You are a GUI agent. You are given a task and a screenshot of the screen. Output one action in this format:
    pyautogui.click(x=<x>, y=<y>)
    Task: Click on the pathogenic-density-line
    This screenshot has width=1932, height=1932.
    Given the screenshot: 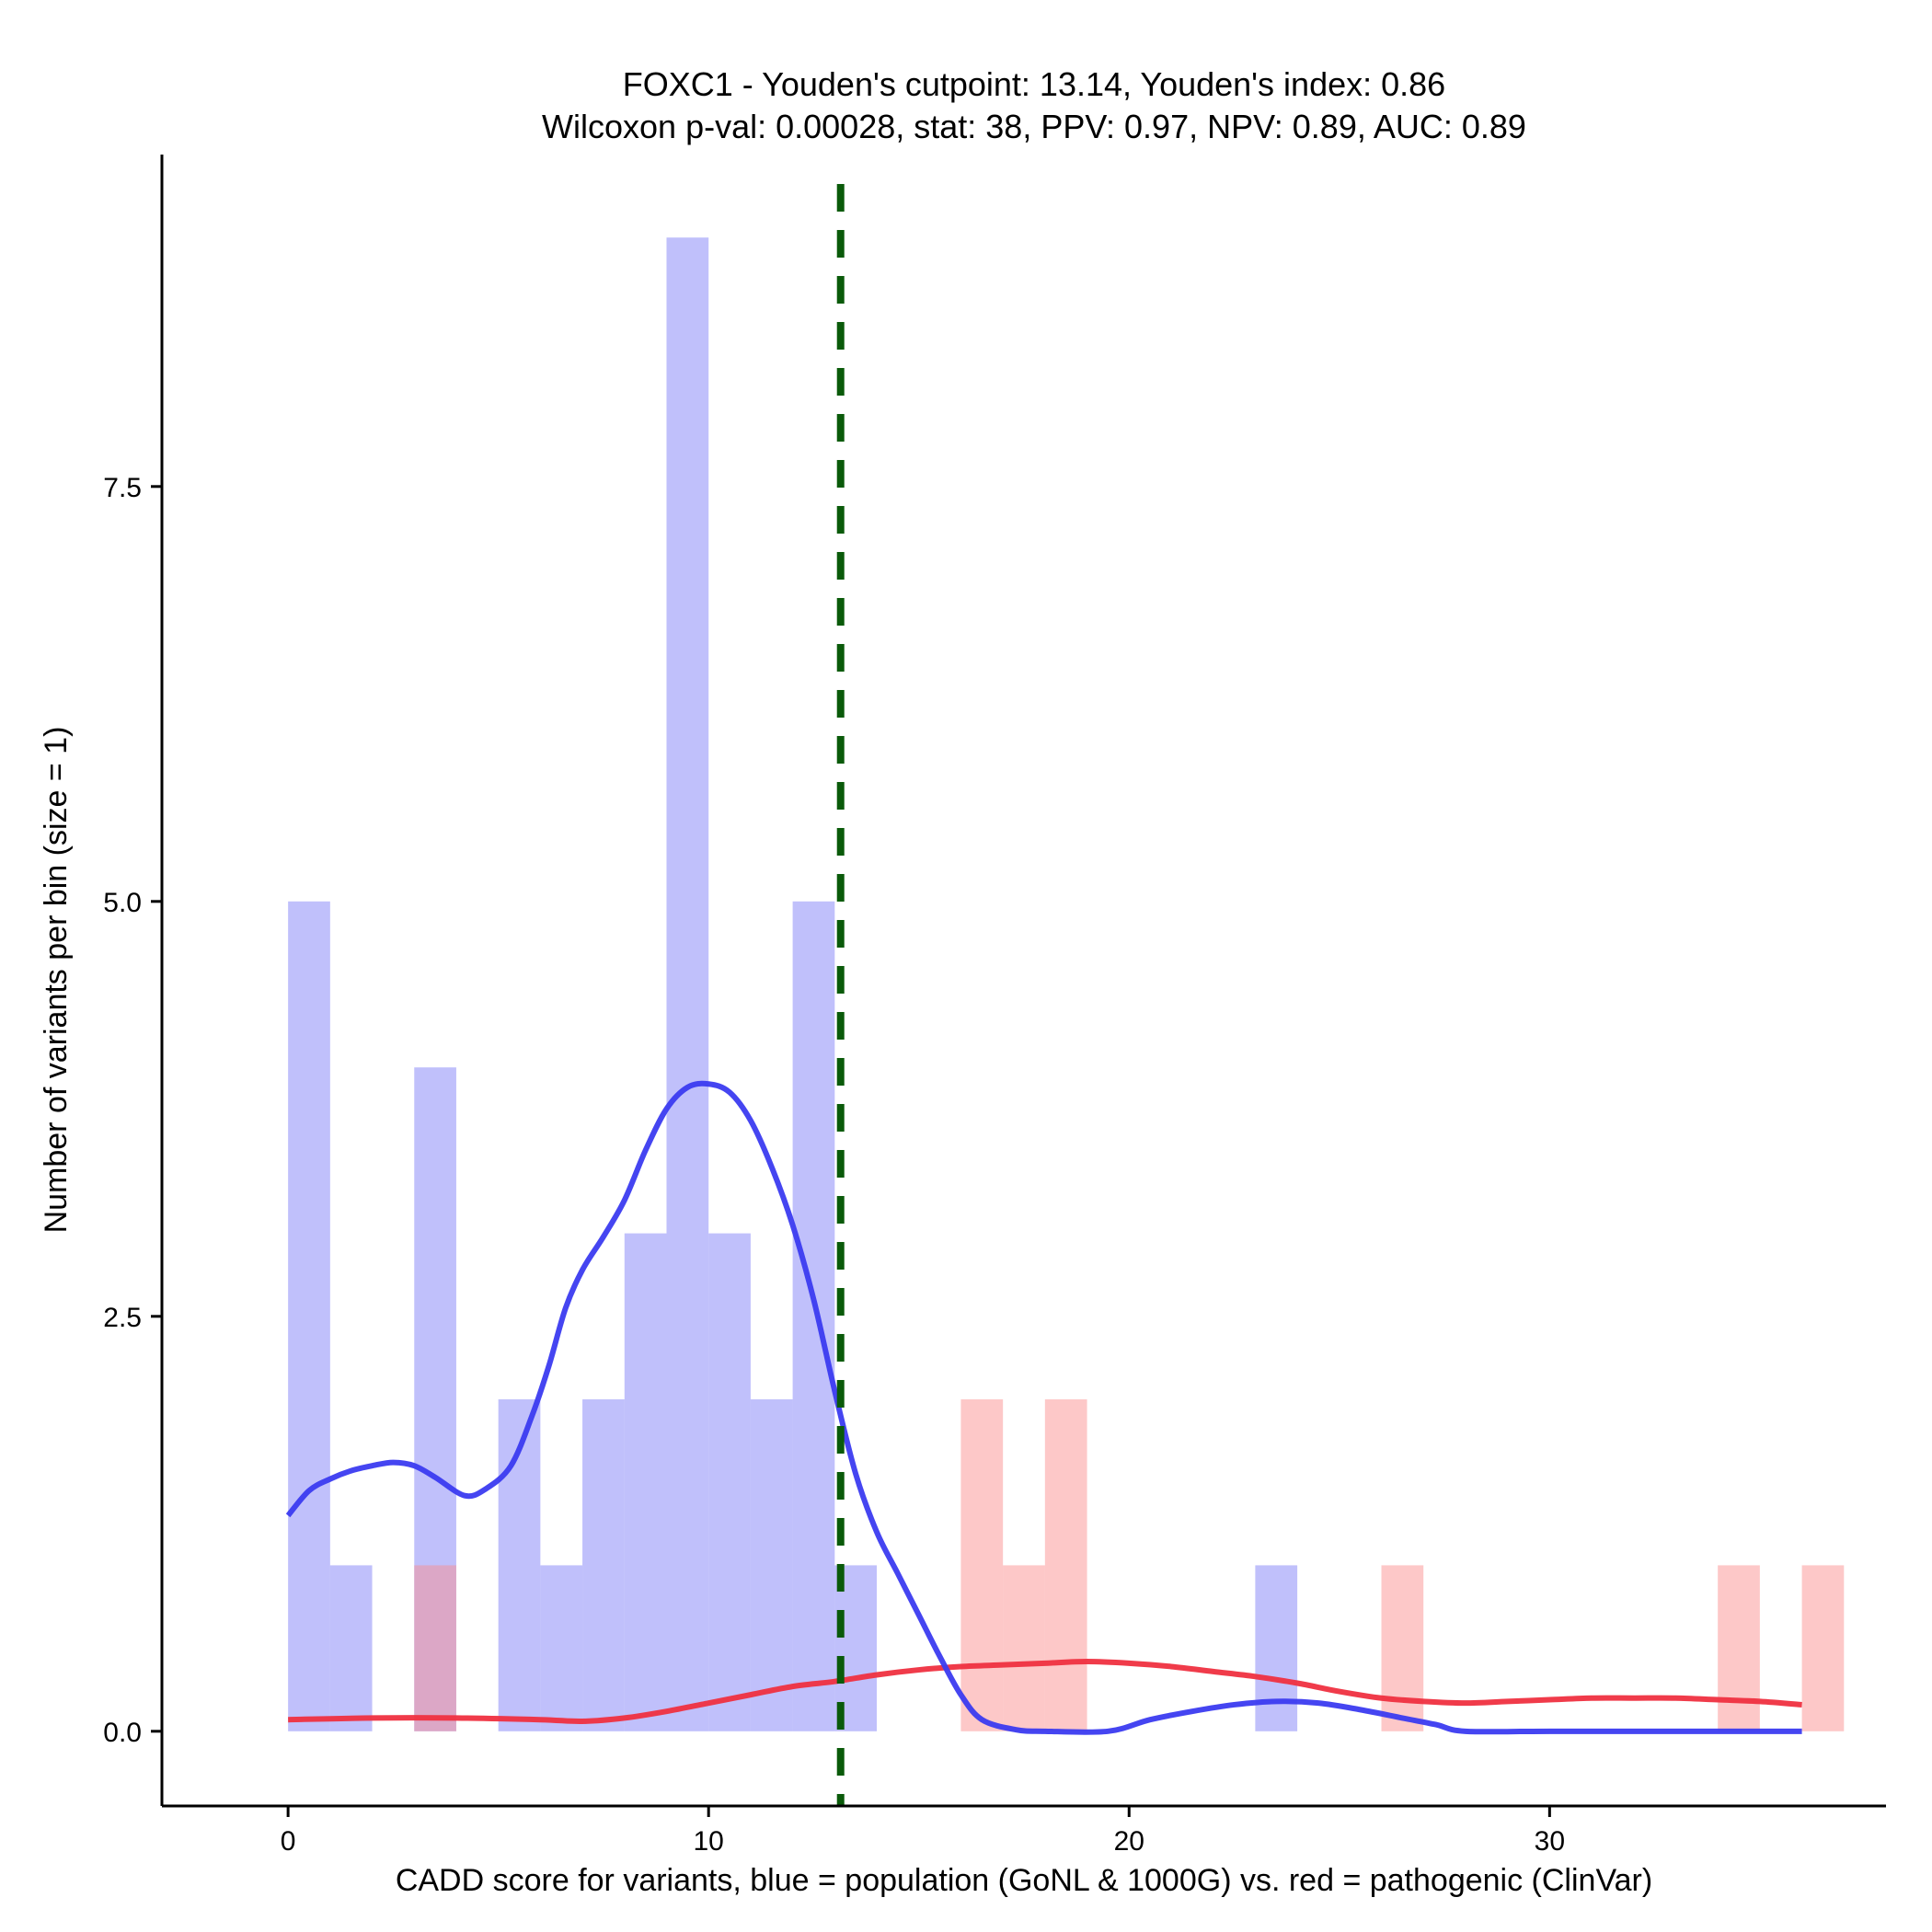 What is the action you would take?
    pyautogui.click(x=1045, y=1692)
    